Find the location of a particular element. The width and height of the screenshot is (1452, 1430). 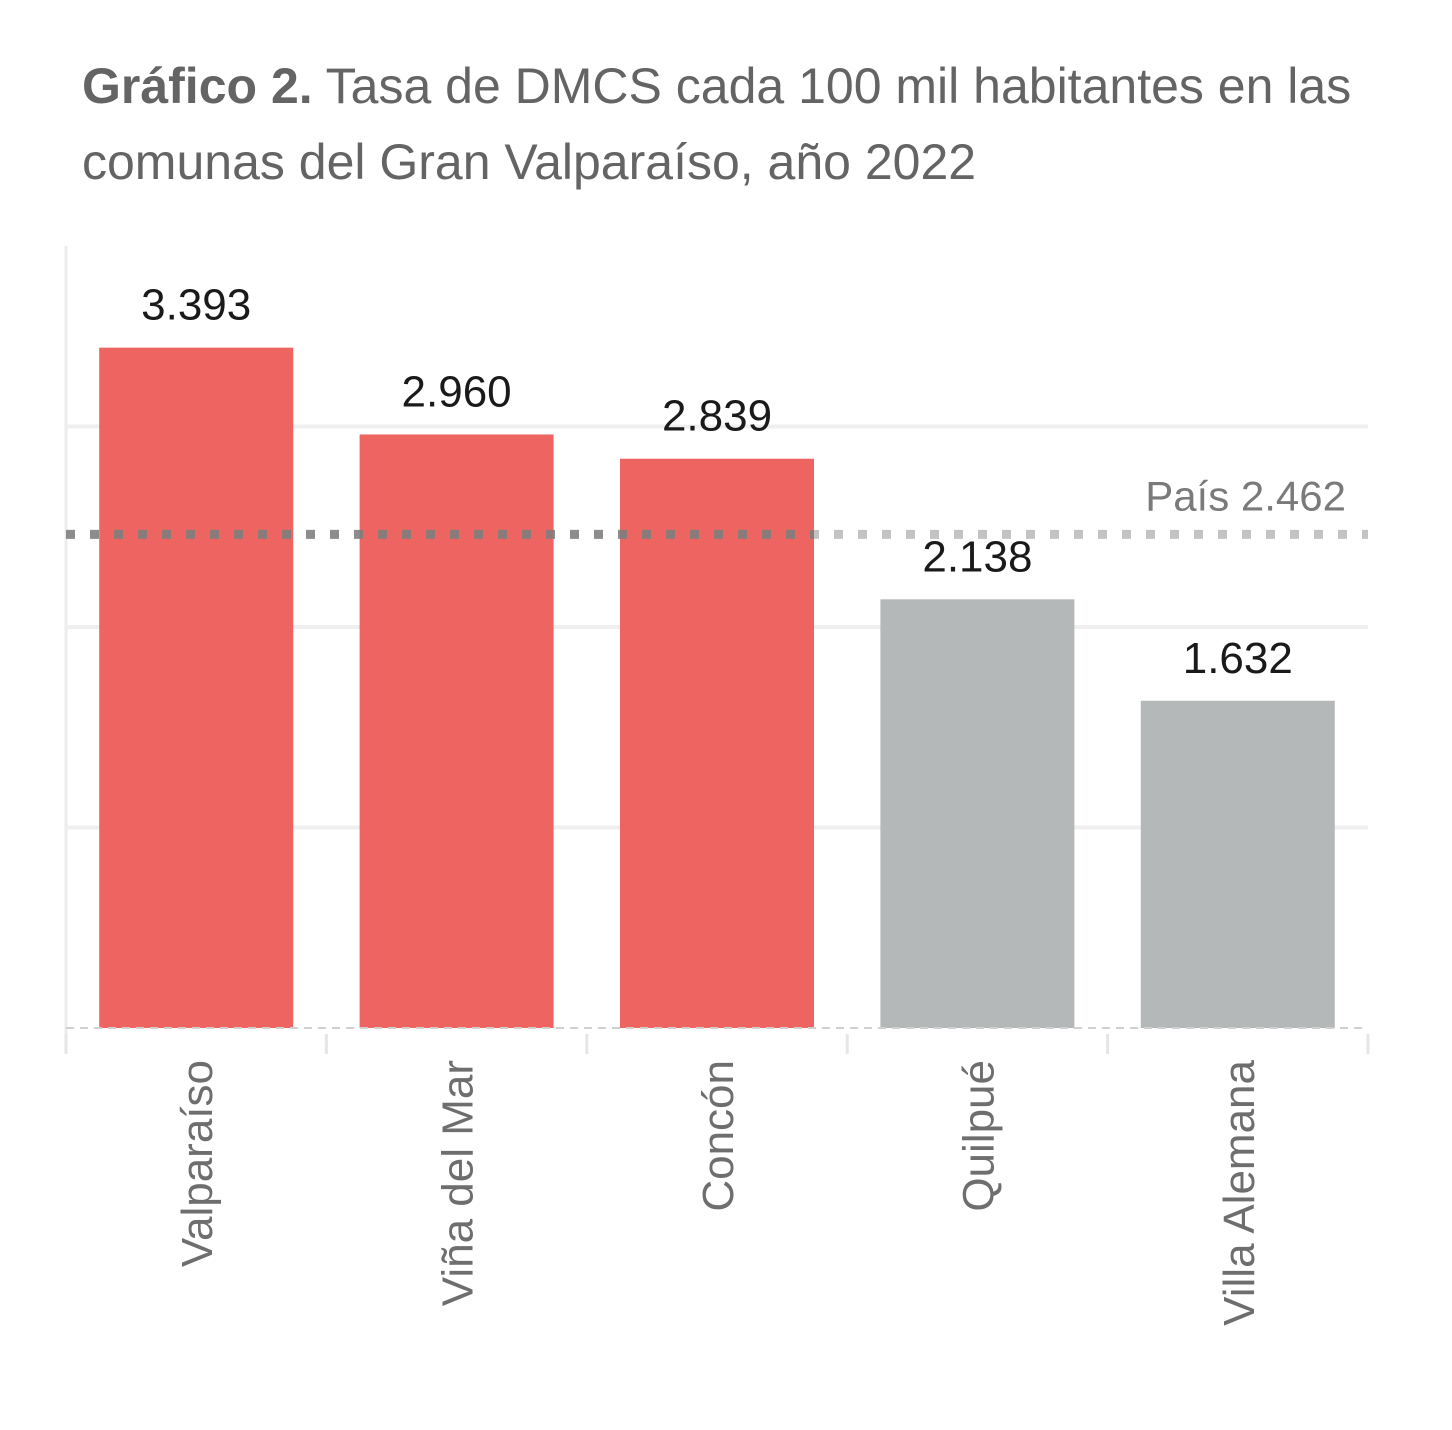

value-label-2: 2.839 is located at coordinates (717, 416).